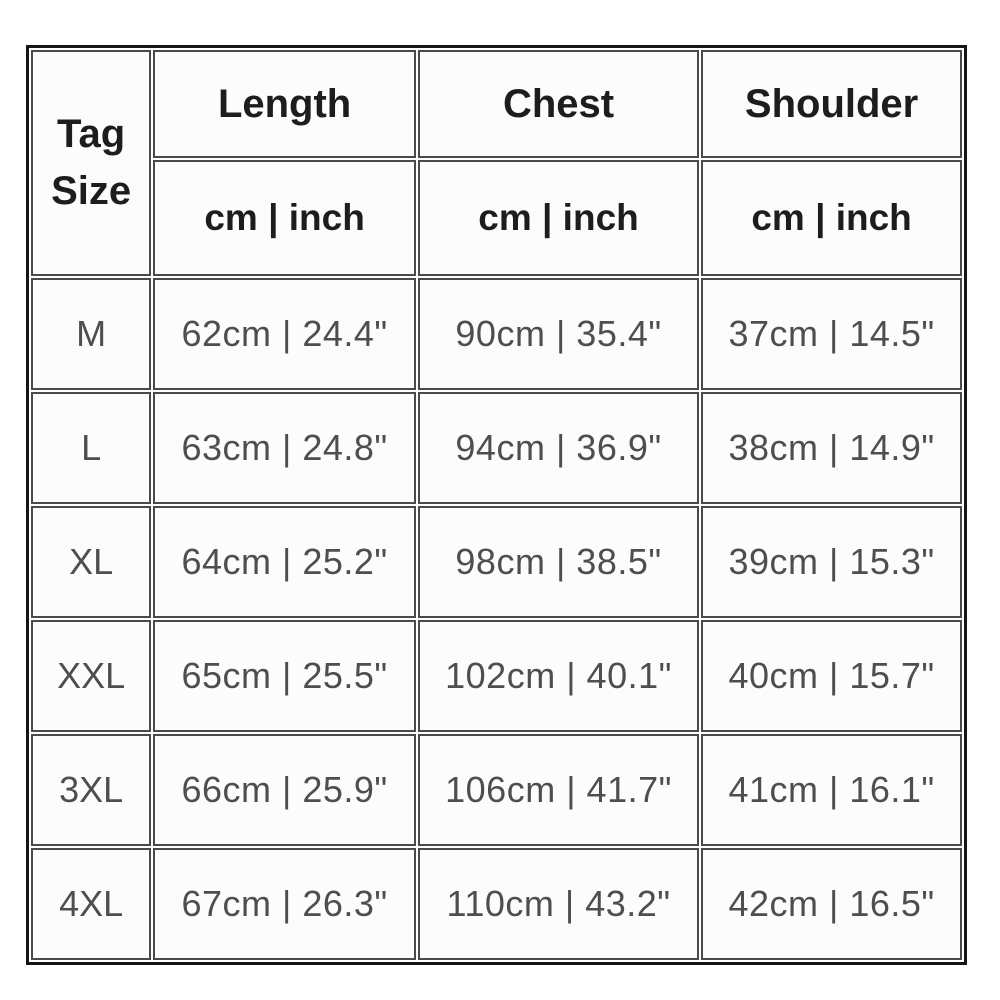  What do you see at coordinates (831, 334) in the screenshot?
I see `shoulder-value: 37cm | 14.5"` at bounding box center [831, 334].